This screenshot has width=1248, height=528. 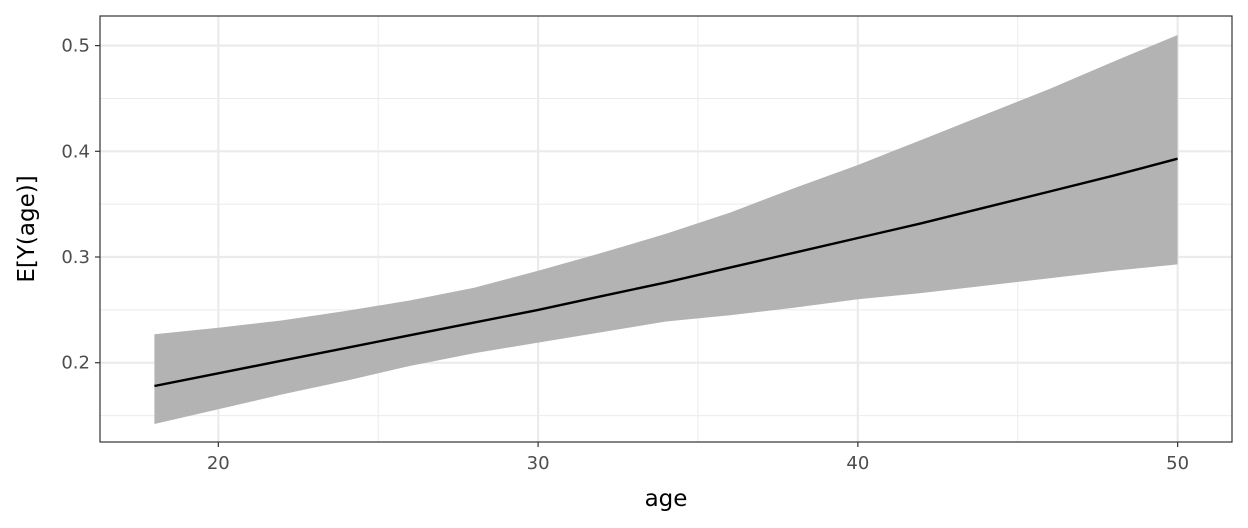 What do you see at coordinates (1177, 463) in the screenshot?
I see `x-tick-label: 50` at bounding box center [1177, 463].